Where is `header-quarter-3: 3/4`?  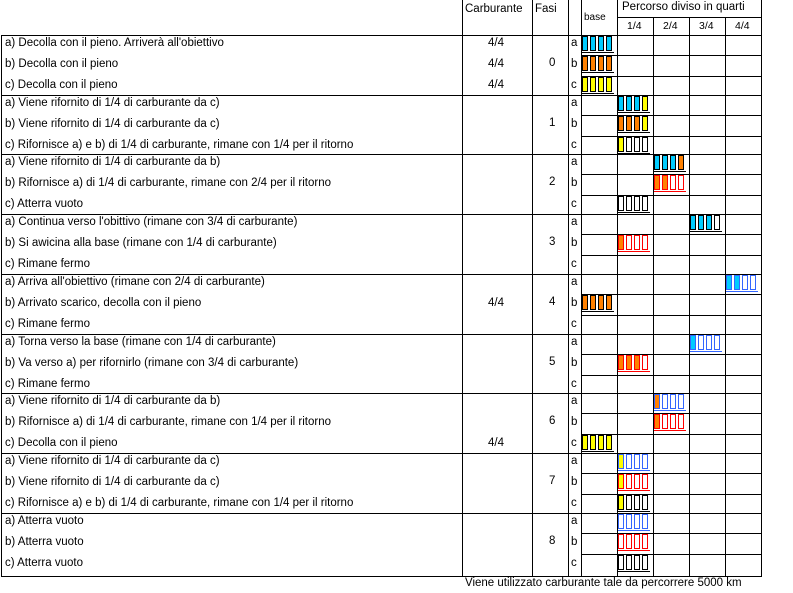 header-quarter-3: 3/4 is located at coordinates (706, 26).